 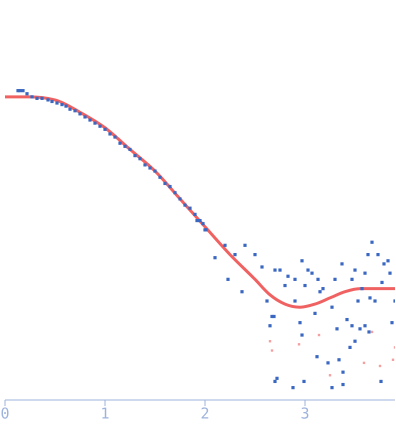 What do you see at coordinates (305, 413) in the screenshot?
I see `x-tick-label: 3` at bounding box center [305, 413].